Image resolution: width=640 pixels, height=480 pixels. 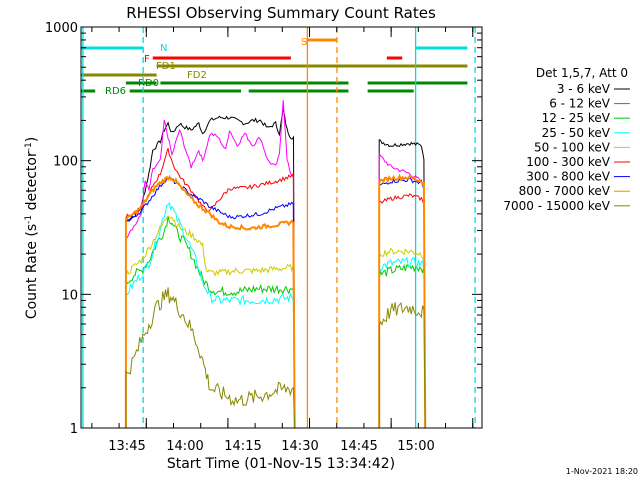 I want to click on y-tick-label: 1000, so click(x=61, y=28).